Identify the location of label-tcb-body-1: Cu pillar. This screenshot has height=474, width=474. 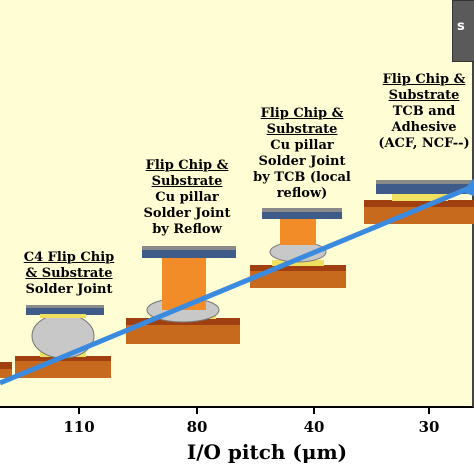
(302, 145).